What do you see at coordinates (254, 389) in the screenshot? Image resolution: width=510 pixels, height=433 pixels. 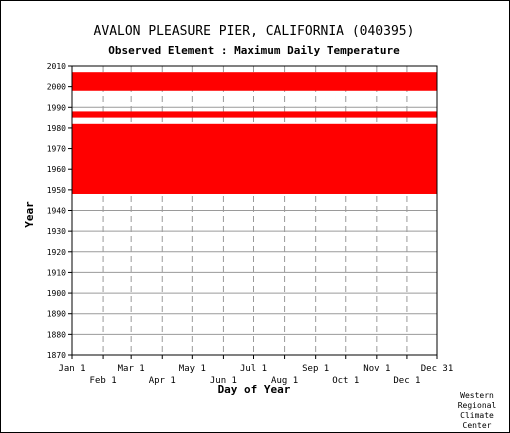 I see `x-axis-label: Day of Year` at bounding box center [254, 389].